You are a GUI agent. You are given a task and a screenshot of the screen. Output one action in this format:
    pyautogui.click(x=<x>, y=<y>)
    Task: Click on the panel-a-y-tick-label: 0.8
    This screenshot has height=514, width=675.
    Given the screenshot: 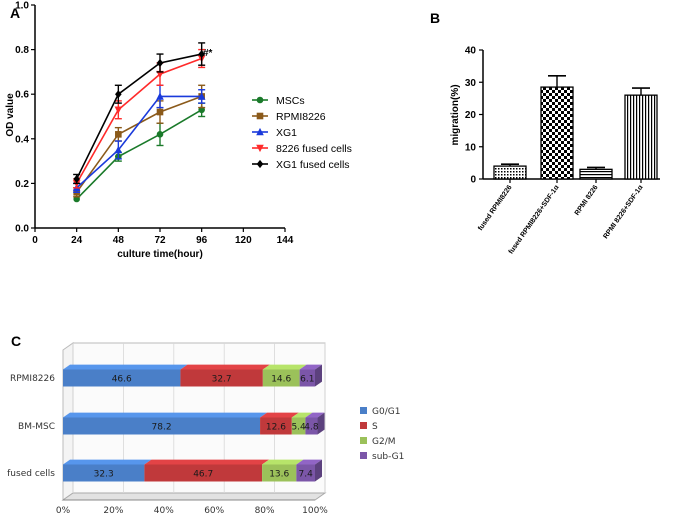 What is the action you would take?
    pyautogui.click(x=22, y=50)
    